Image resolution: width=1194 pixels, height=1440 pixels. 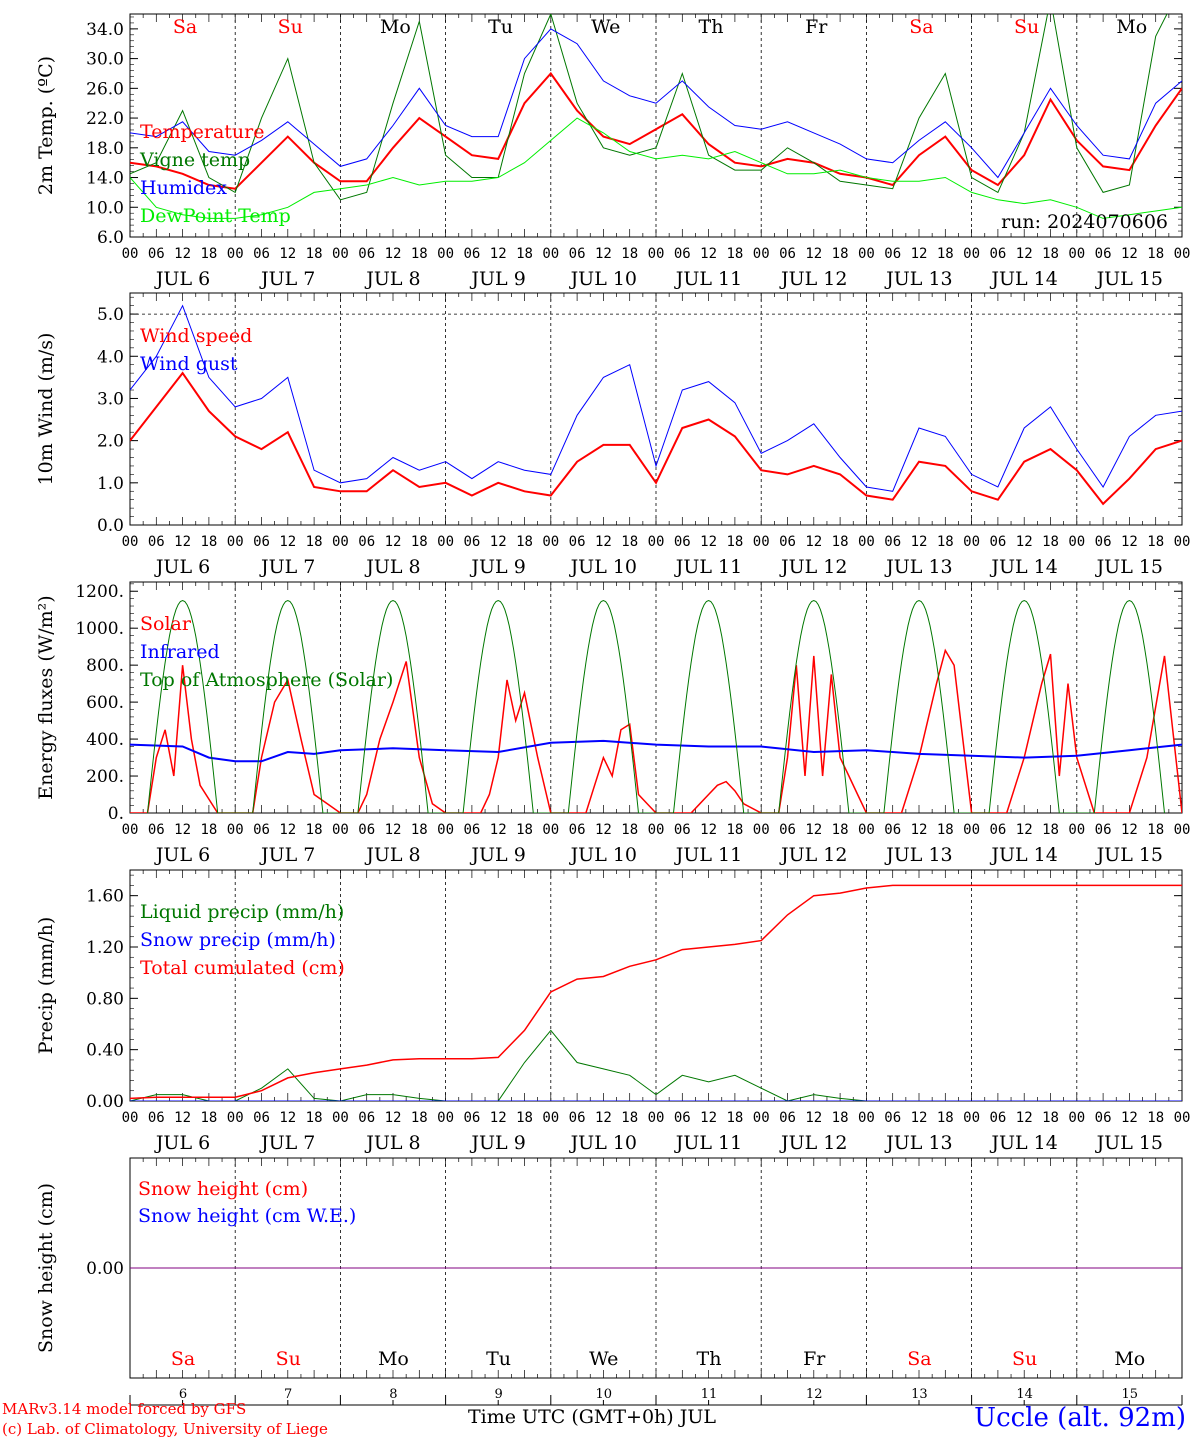 What do you see at coordinates (1080, 1418) in the screenshot?
I see `station-label: Uccle (alt. 92m)` at bounding box center [1080, 1418].